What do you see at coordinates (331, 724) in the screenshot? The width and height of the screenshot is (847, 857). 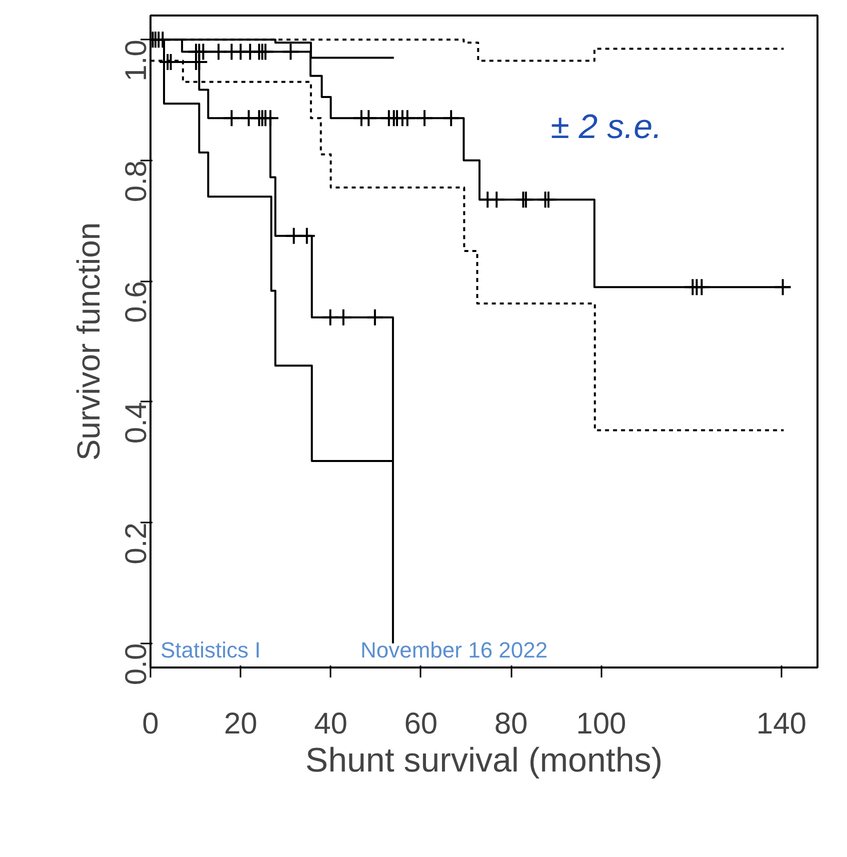 I see `x-tick-label: 40` at bounding box center [331, 724].